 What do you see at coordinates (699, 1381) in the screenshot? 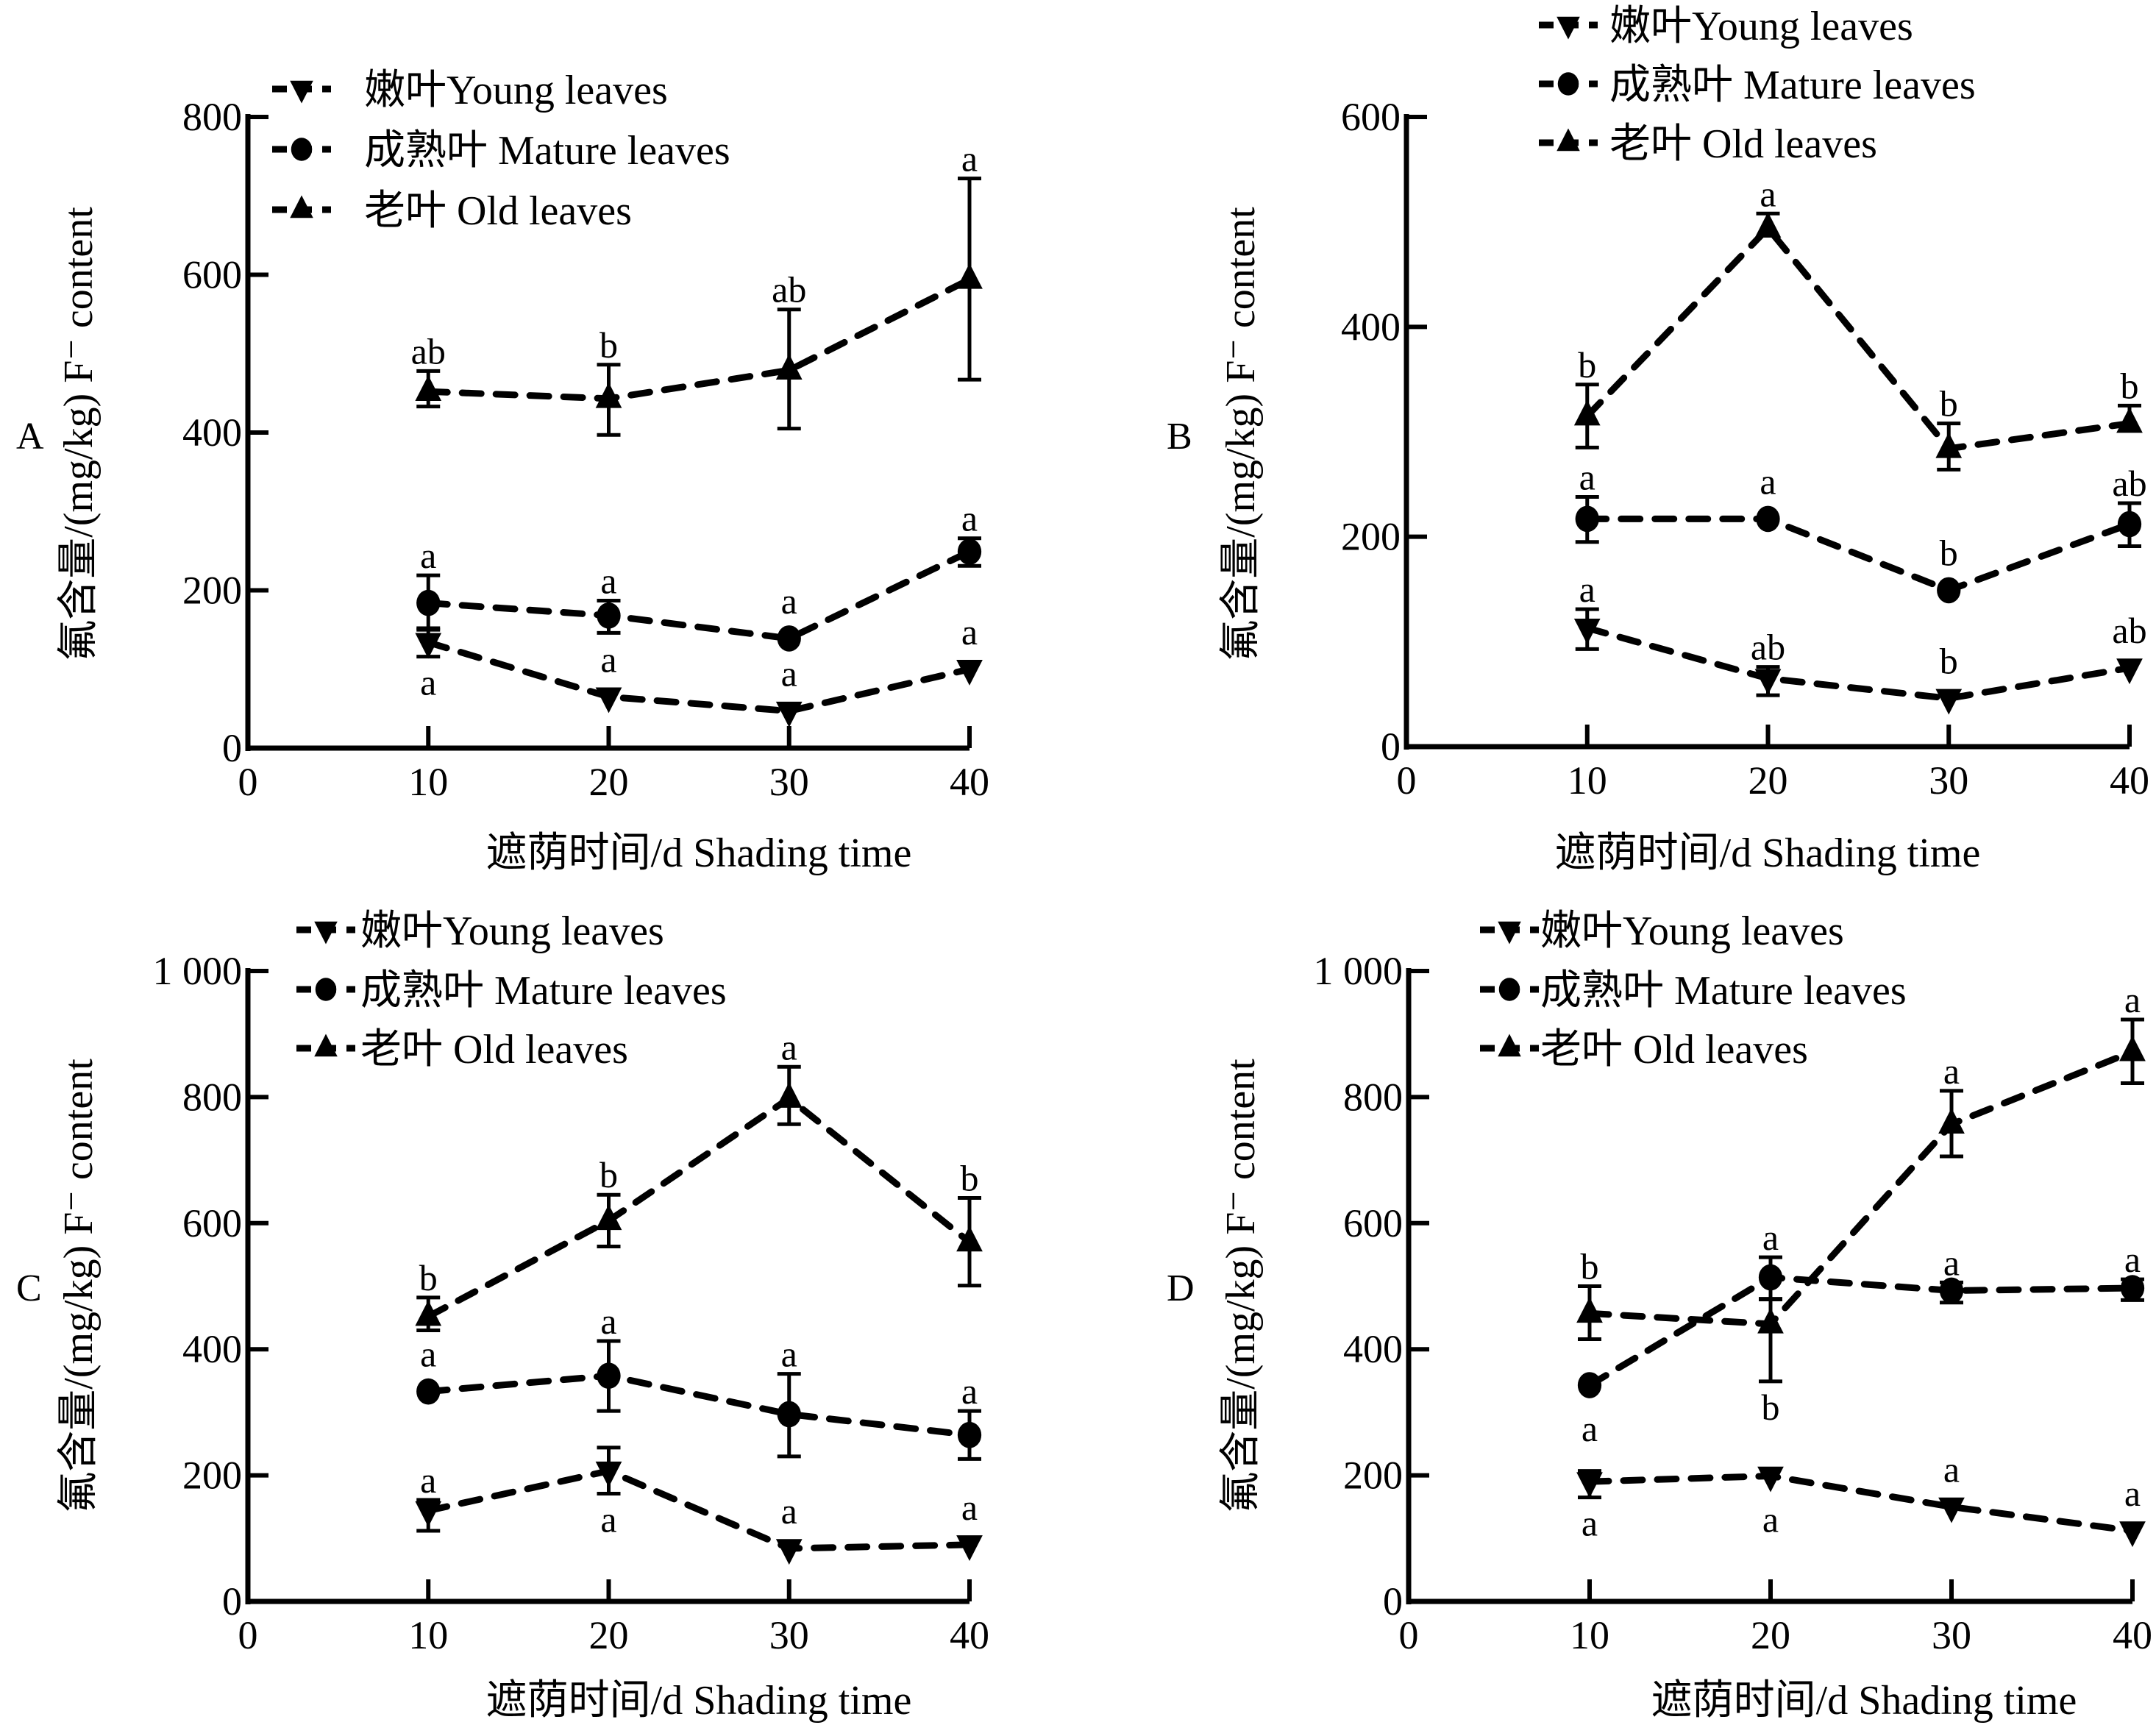
I see `series-mature-leaves: a a a a` at bounding box center [699, 1381].